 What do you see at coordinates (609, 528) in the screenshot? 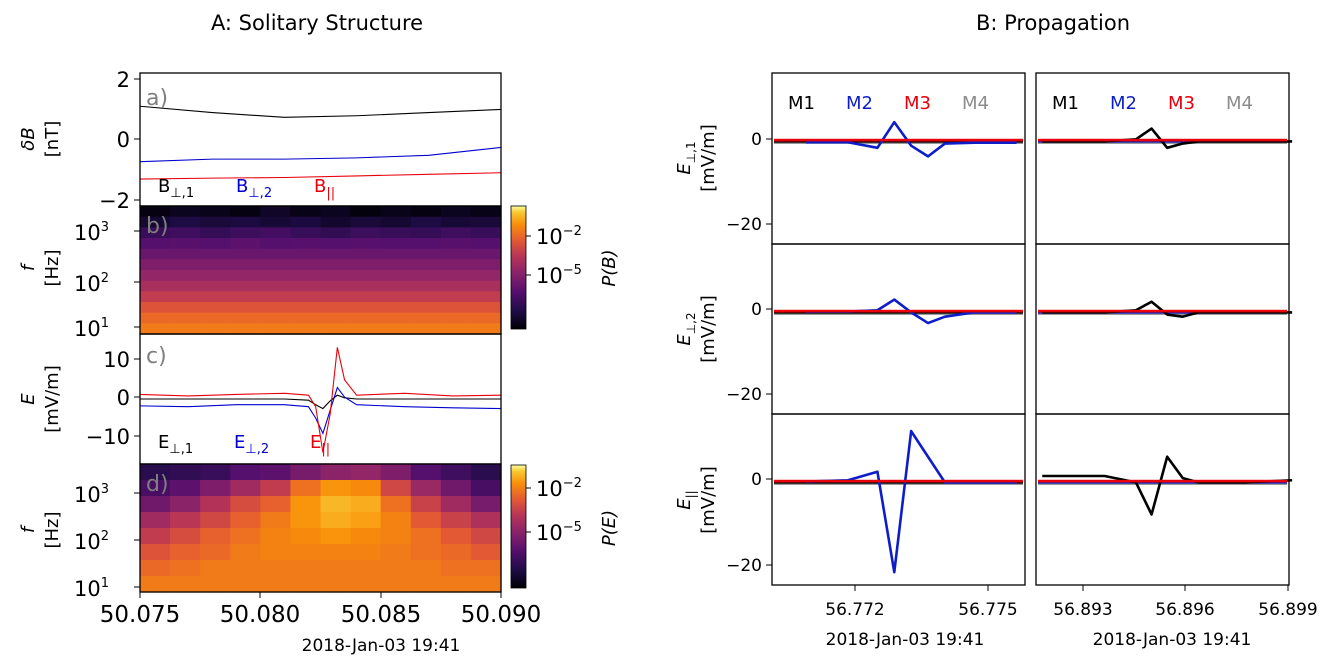
I see `cbar-d-label: P(E)` at bounding box center [609, 528].